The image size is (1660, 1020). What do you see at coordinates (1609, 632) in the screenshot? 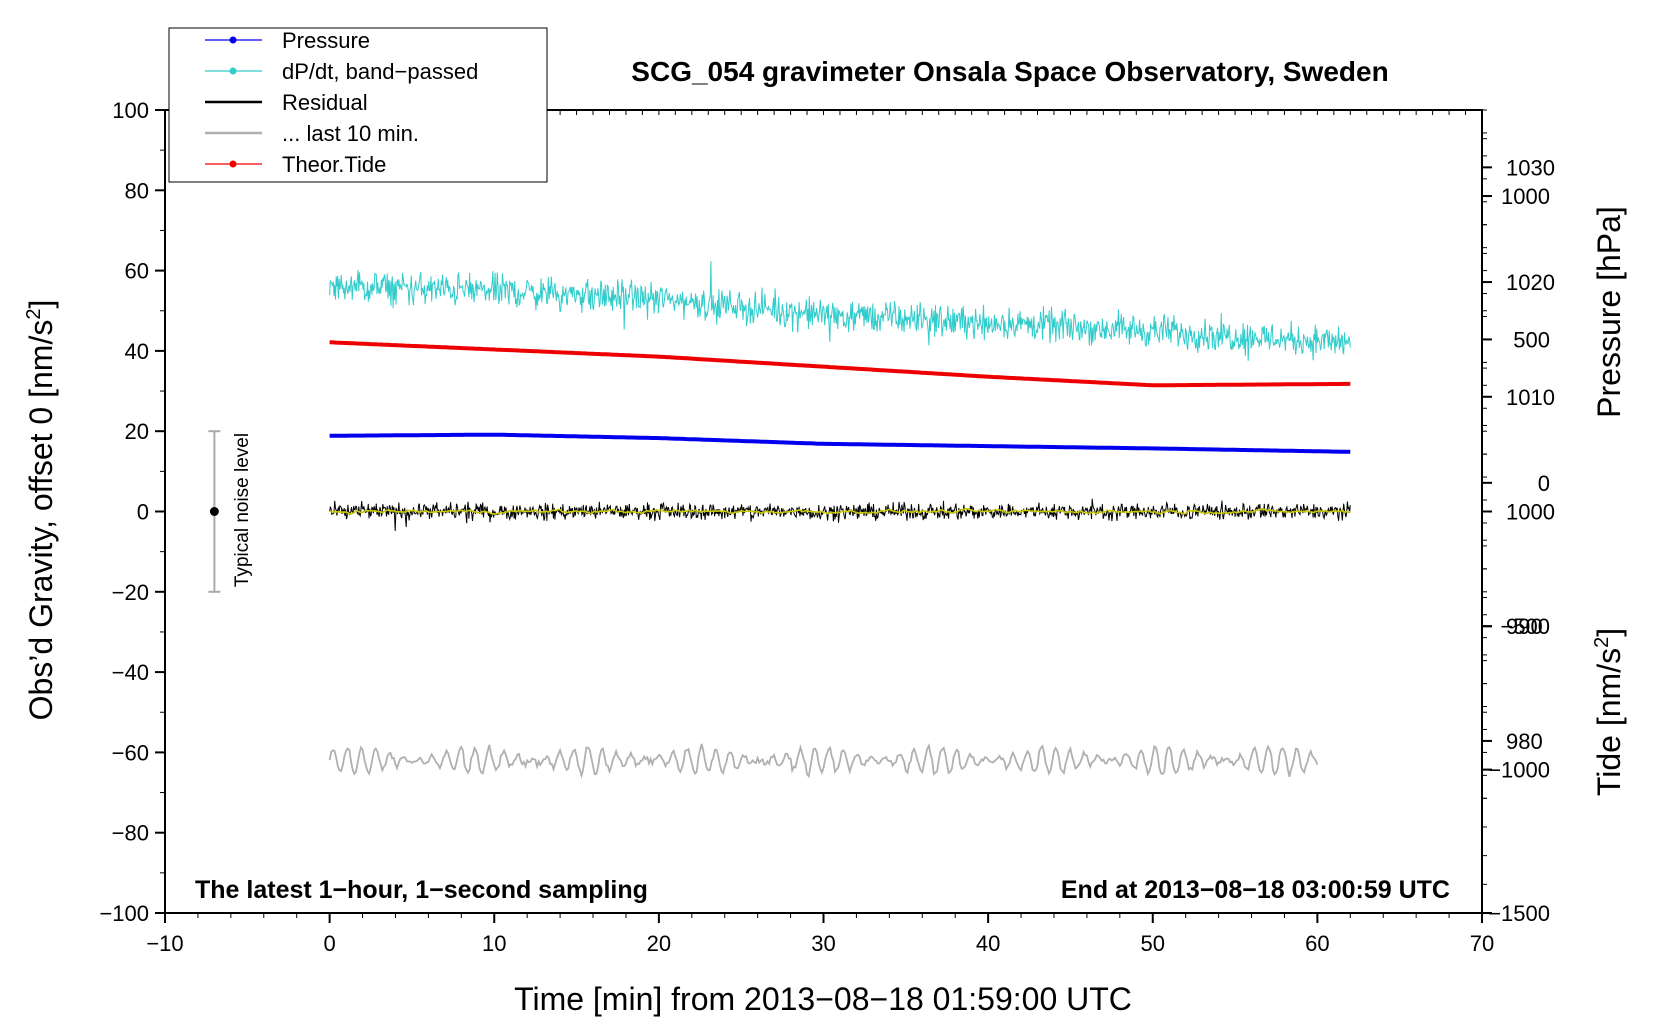
I see `y-axis-label-tide-end: ]` at bounding box center [1609, 632].